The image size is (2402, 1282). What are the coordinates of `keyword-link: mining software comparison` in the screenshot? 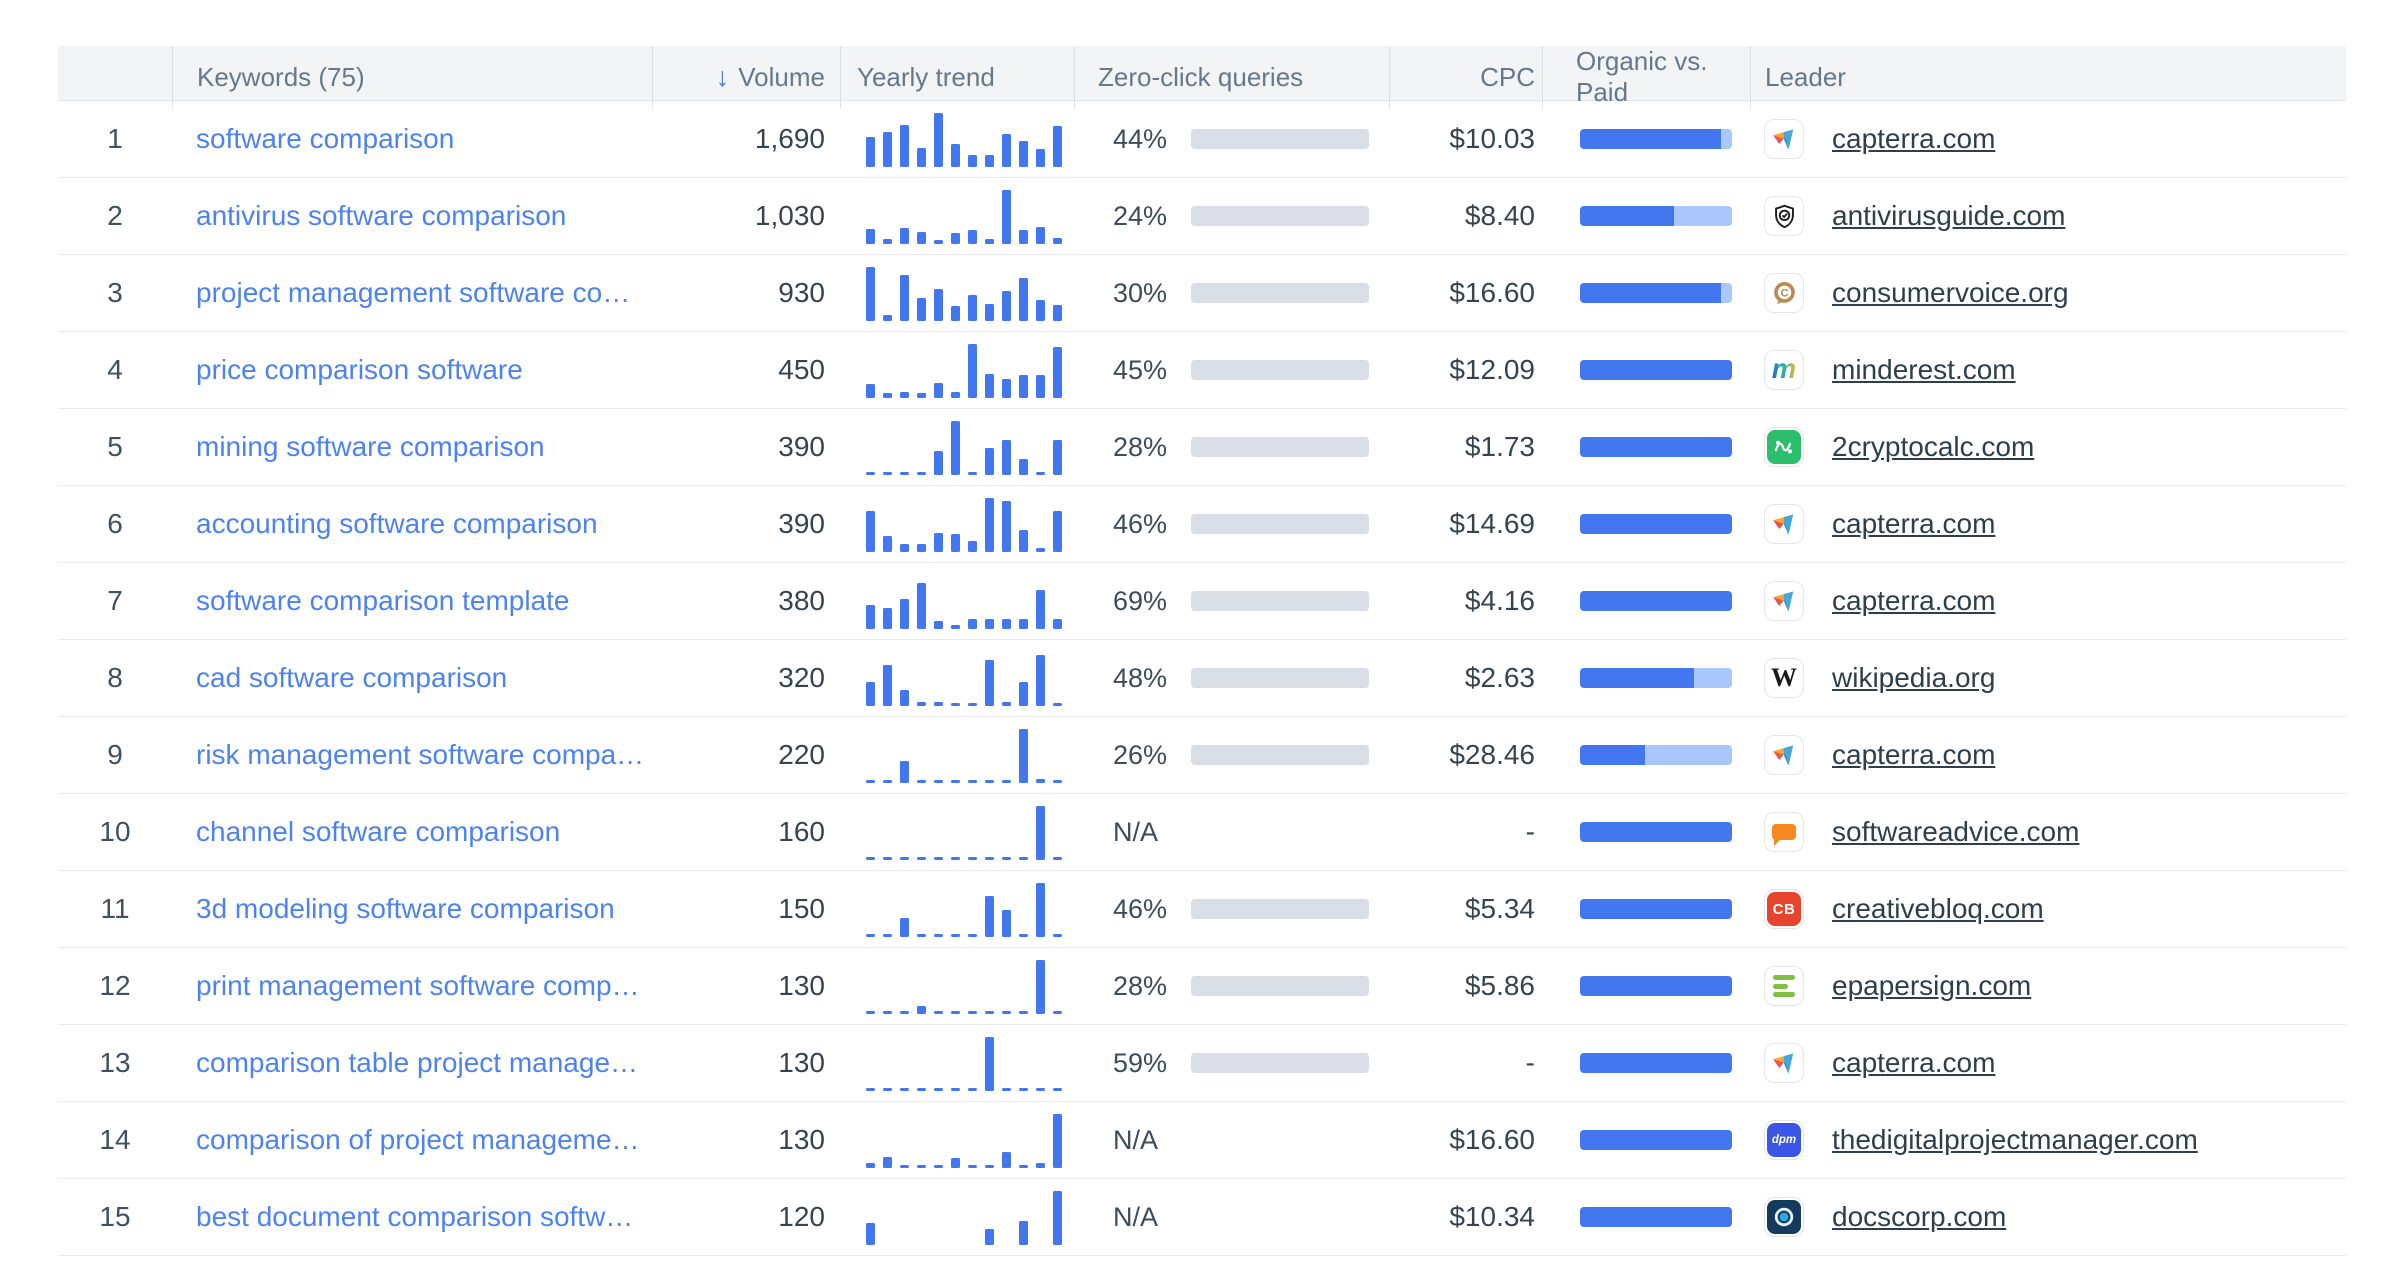 It's located at (370, 446).